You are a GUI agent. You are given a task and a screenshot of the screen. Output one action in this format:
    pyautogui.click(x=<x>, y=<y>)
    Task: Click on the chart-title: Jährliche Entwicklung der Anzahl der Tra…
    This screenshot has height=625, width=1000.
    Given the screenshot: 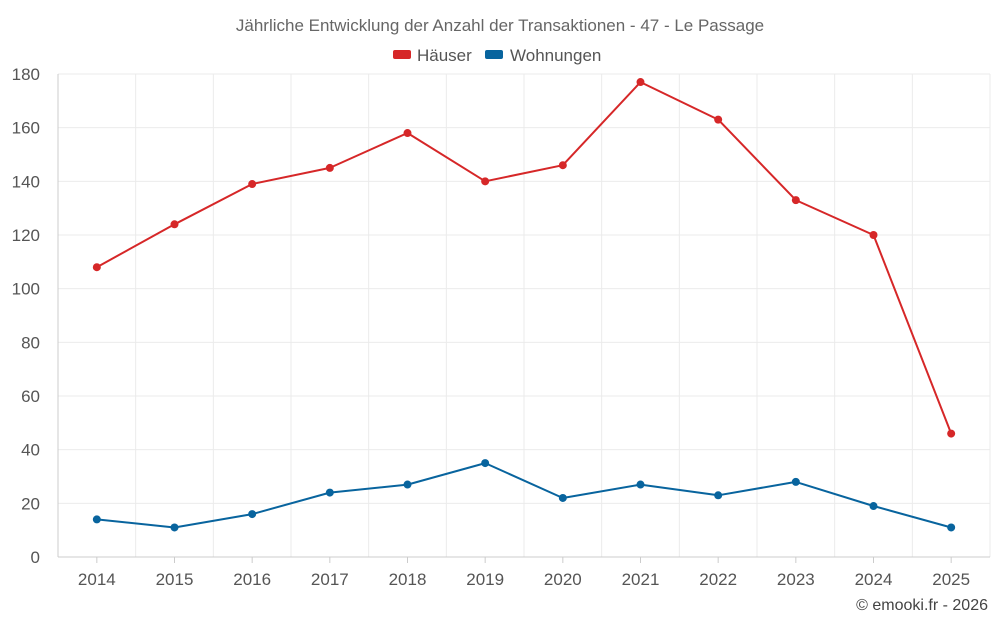 What is the action you would take?
    pyautogui.click(x=500, y=25)
    